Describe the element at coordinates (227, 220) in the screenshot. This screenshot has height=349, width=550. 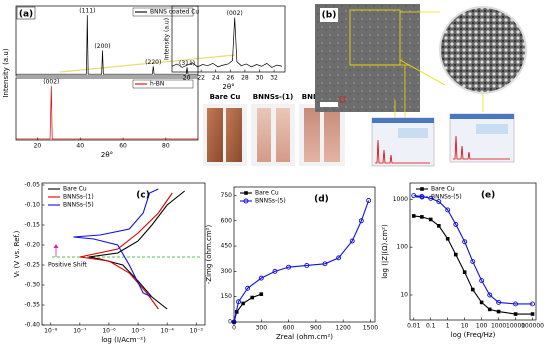
I see `y-tick-label: 600` at that location.